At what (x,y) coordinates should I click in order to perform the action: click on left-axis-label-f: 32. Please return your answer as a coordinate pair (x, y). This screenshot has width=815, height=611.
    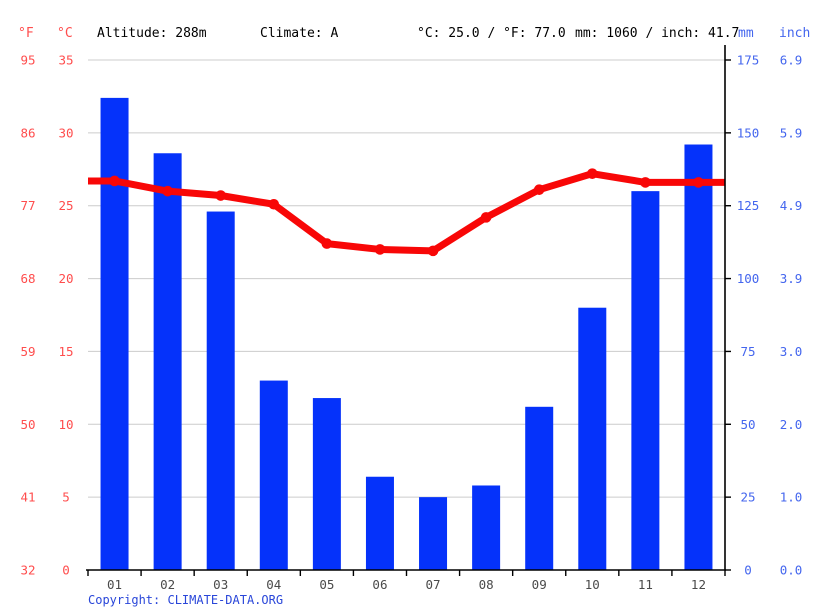
    Looking at the image, I should click on (27, 570).